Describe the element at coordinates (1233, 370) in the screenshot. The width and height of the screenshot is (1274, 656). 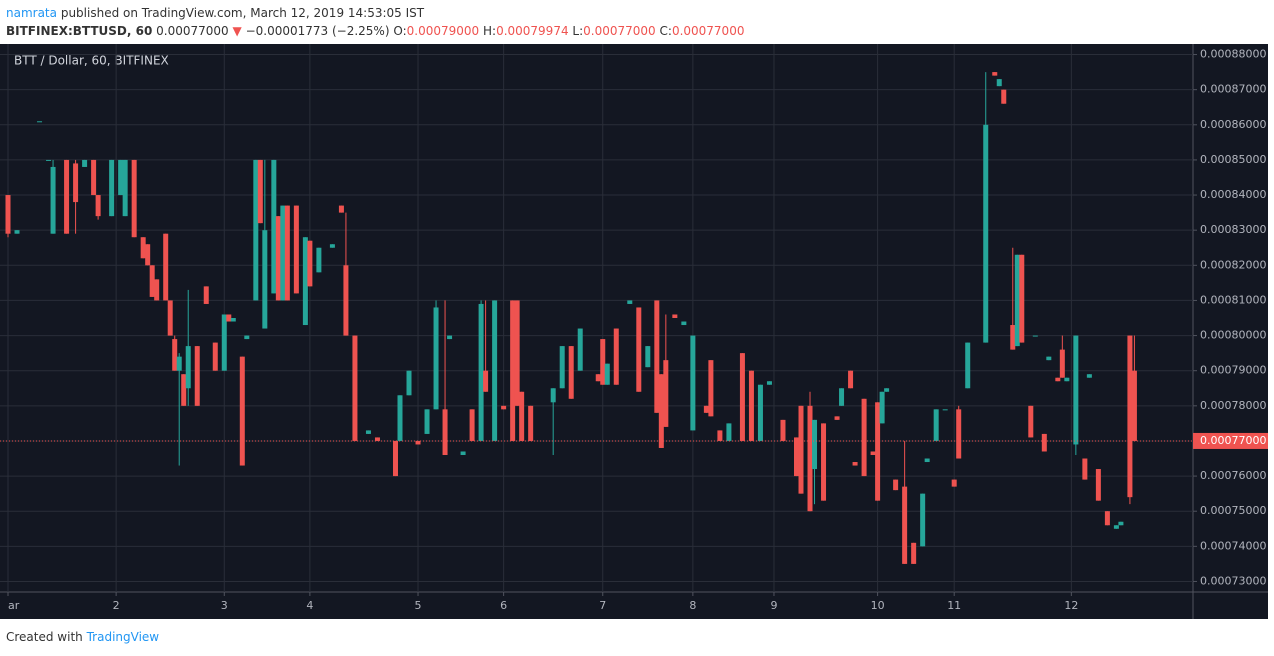
I see `y-tick-label: 0.00079000` at that location.